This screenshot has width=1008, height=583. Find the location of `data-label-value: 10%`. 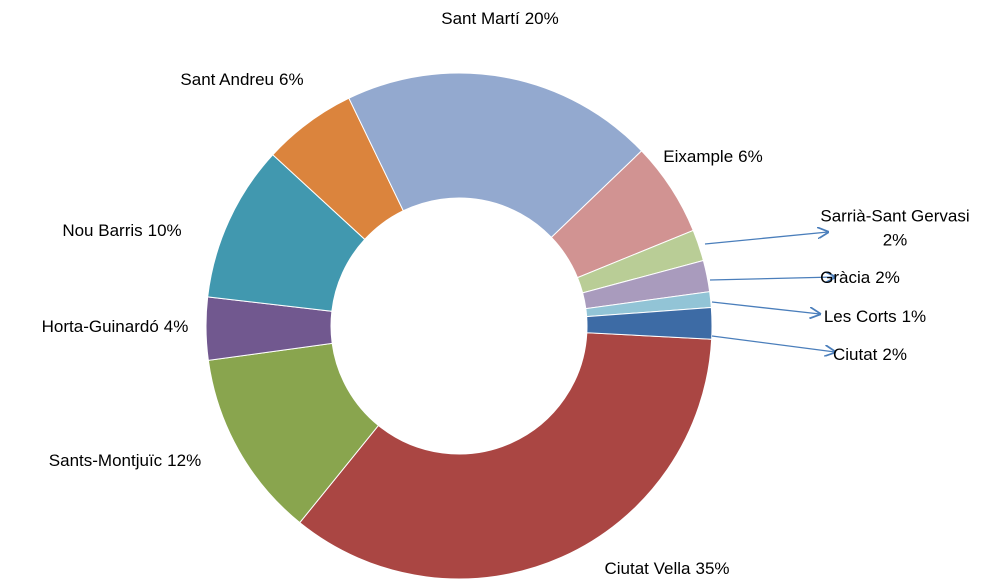

data-label-value: 10% is located at coordinates (165, 230).